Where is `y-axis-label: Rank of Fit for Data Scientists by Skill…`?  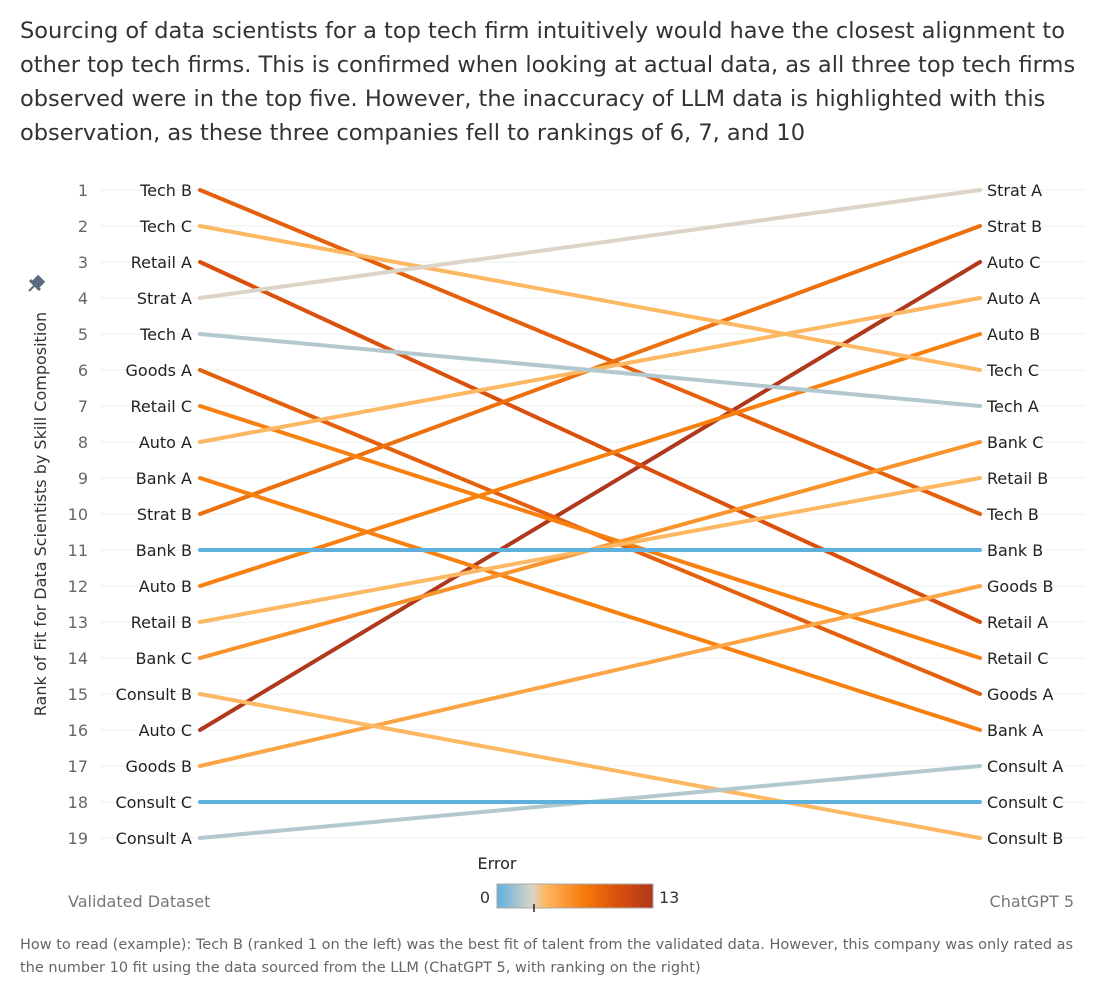
y-axis-label: Rank of Fit for Data Scientists by Skill… is located at coordinates (40, 514).